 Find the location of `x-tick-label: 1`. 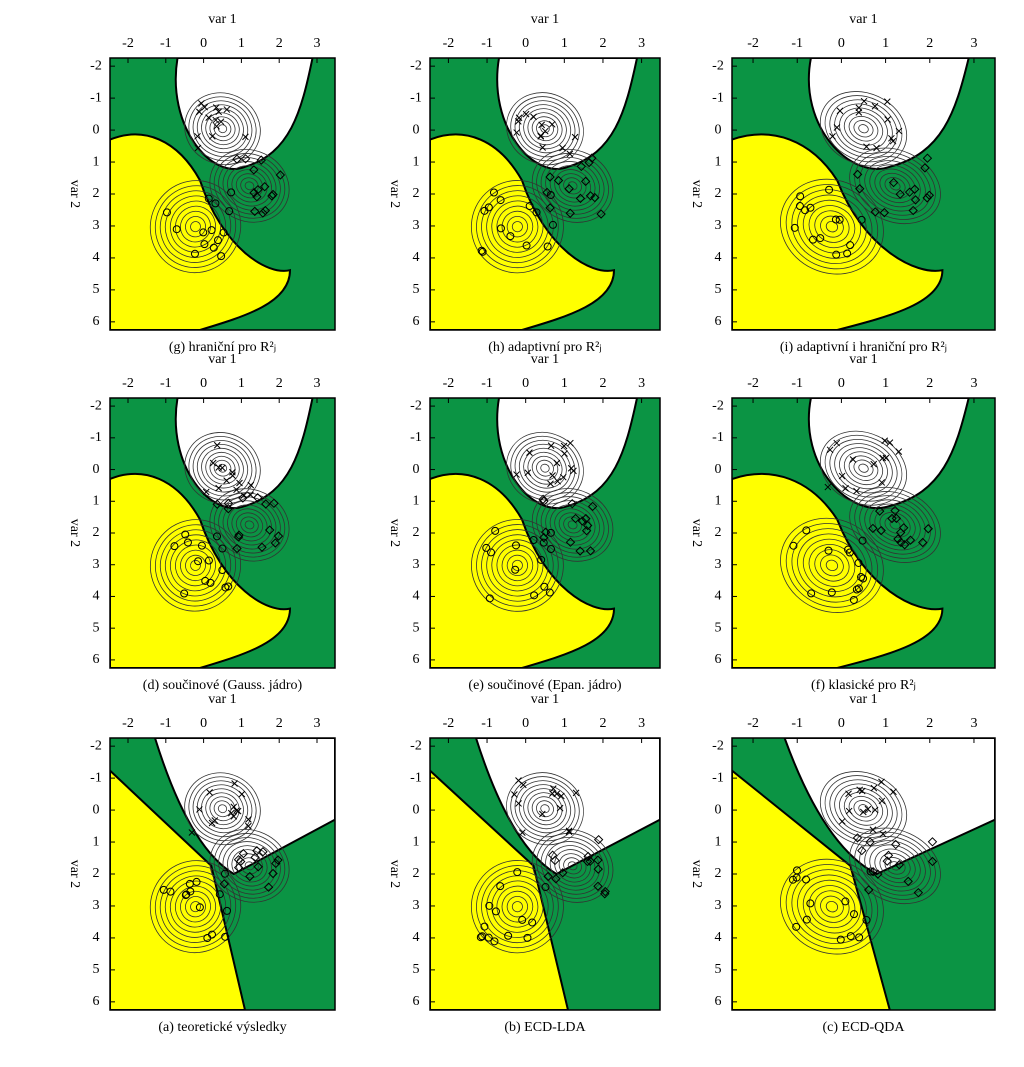

x-tick-label: 1 is located at coordinates (564, 43).